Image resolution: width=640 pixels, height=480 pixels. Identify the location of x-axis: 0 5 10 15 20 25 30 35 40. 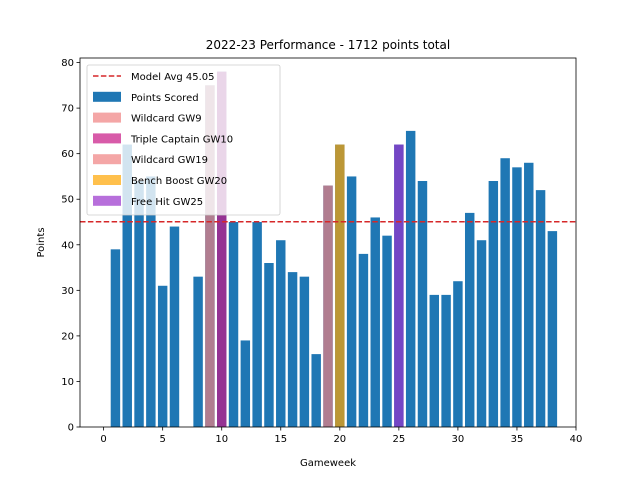
(341, 436).